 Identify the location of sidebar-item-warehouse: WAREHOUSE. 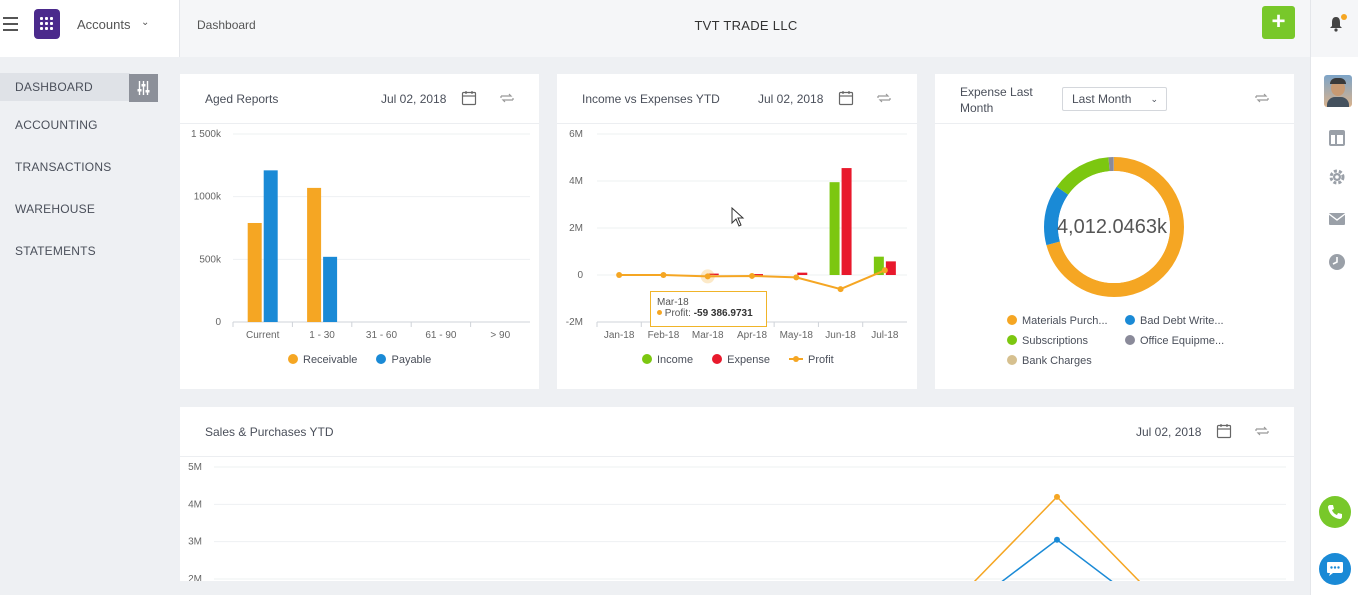
(55, 209).